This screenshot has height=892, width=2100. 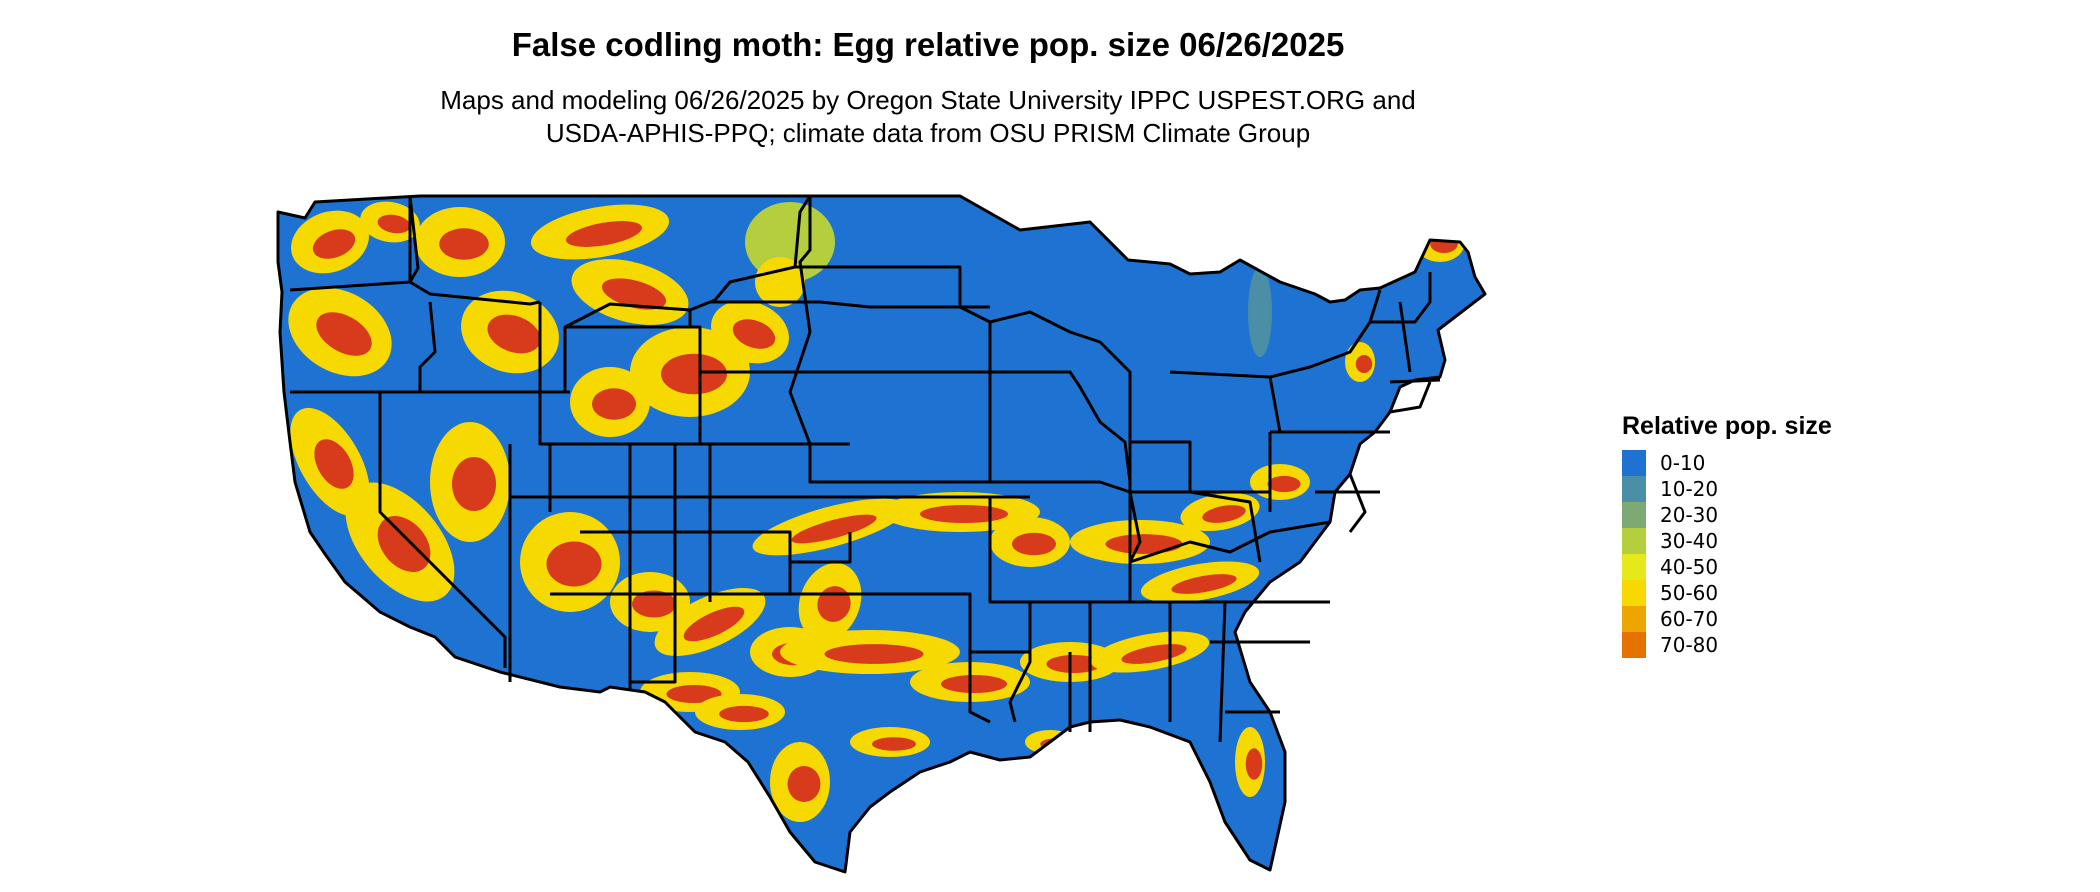 What do you see at coordinates (1727, 463) in the screenshot?
I see `legend-item: 0-10` at bounding box center [1727, 463].